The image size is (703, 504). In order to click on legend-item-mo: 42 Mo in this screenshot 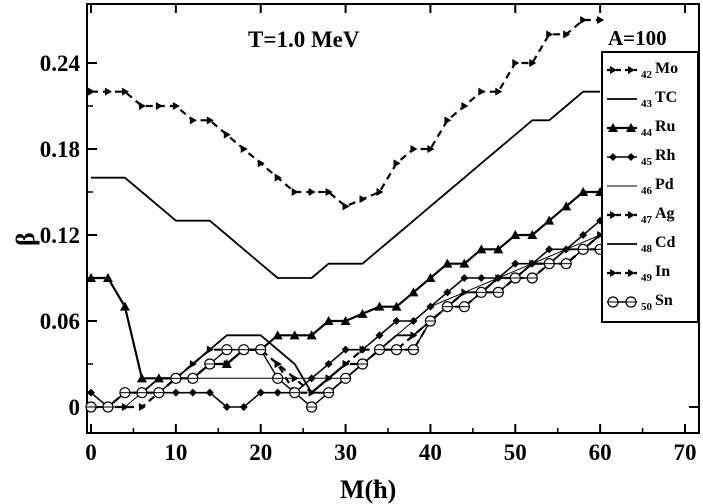, I will do `click(642, 70)`.